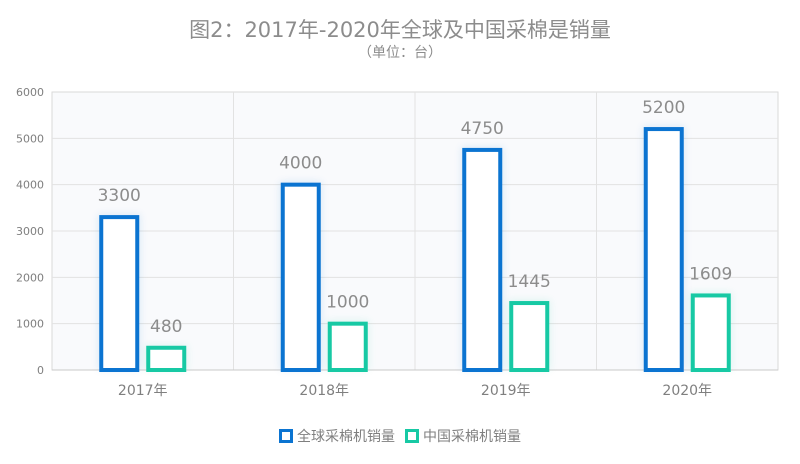 The height and width of the screenshot is (464, 800). What do you see at coordinates (324, 391) in the screenshot?
I see `x-tick-label: 2018年` at bounding box center [324, 391].